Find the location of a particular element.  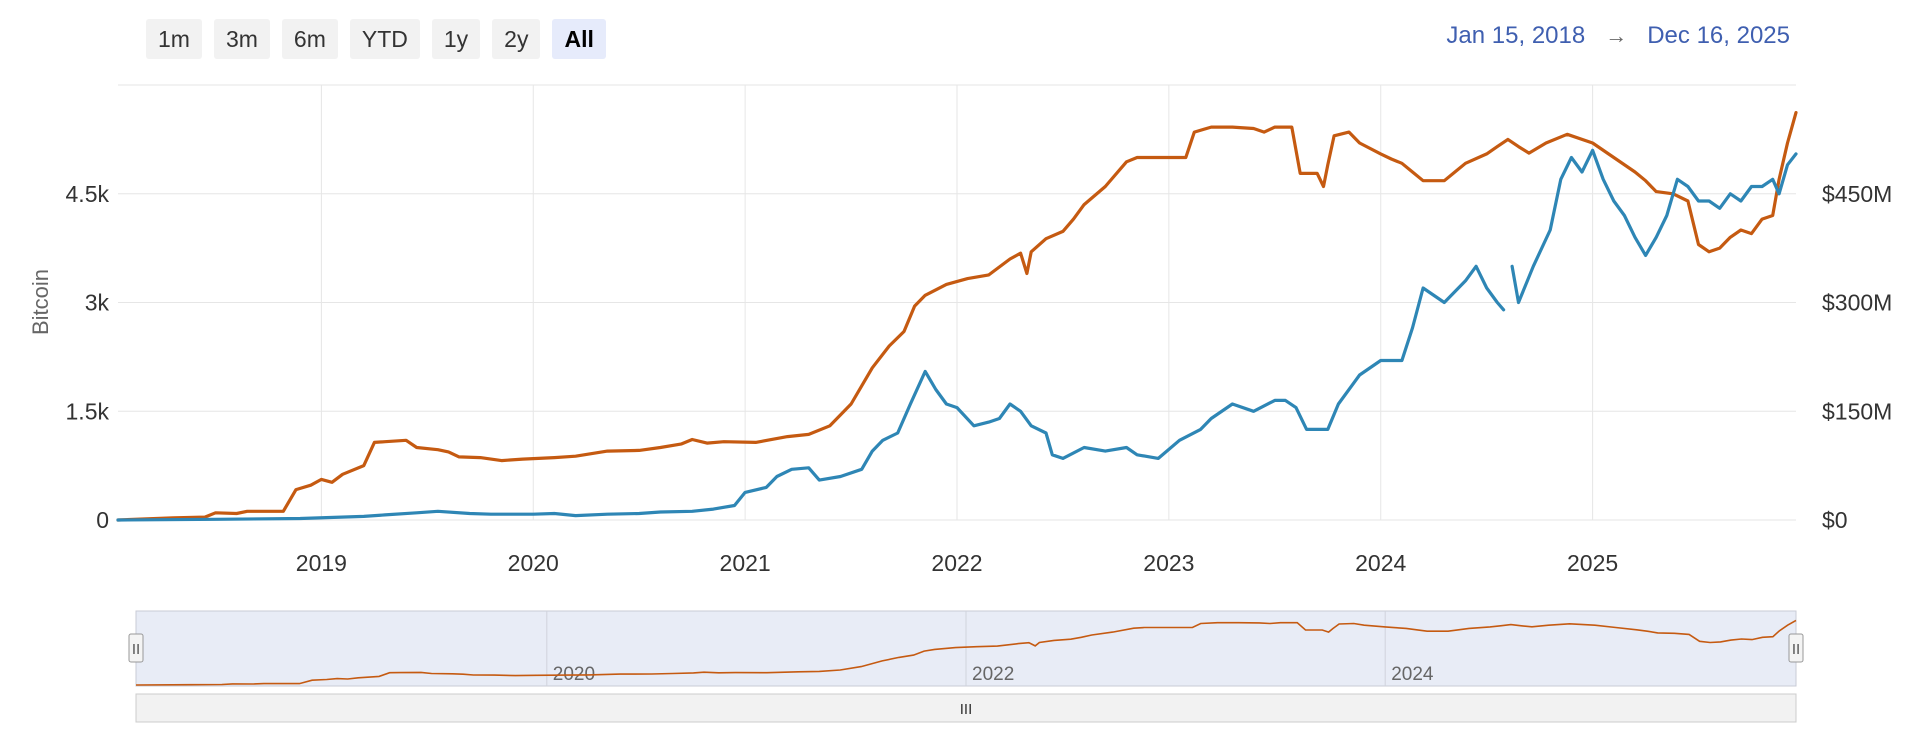

range-button-1y: 1y is located at coordinates (456, 39).